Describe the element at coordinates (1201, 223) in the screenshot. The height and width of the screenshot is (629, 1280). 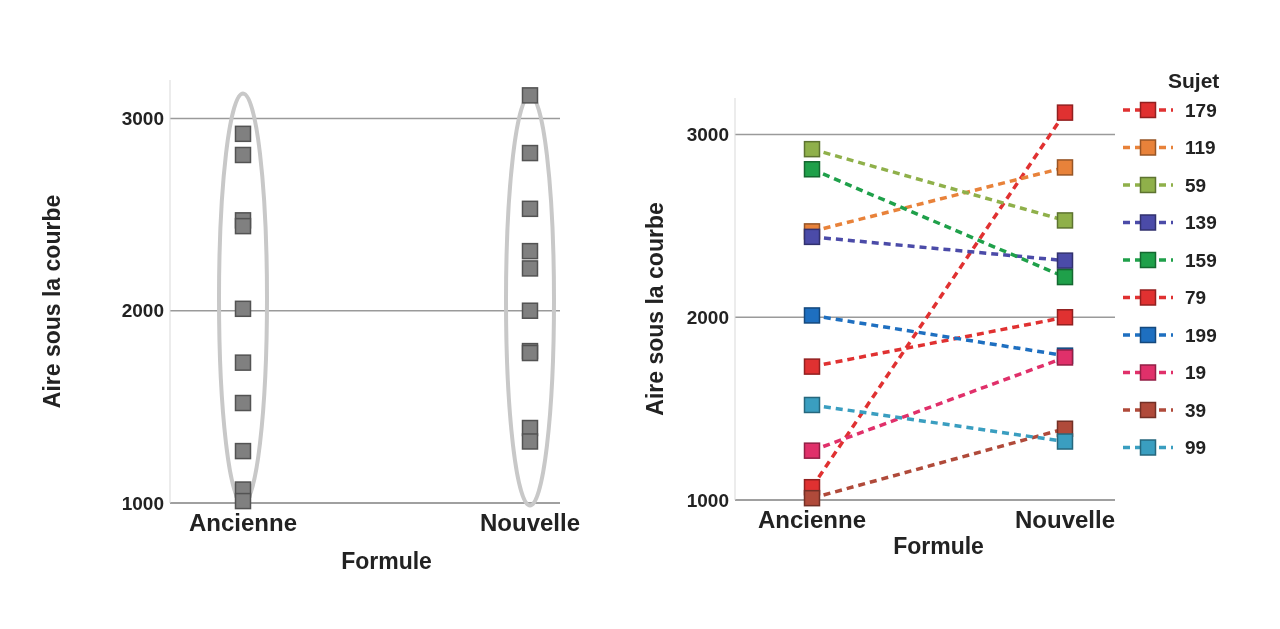
I see `legend-label: 139` at that location.